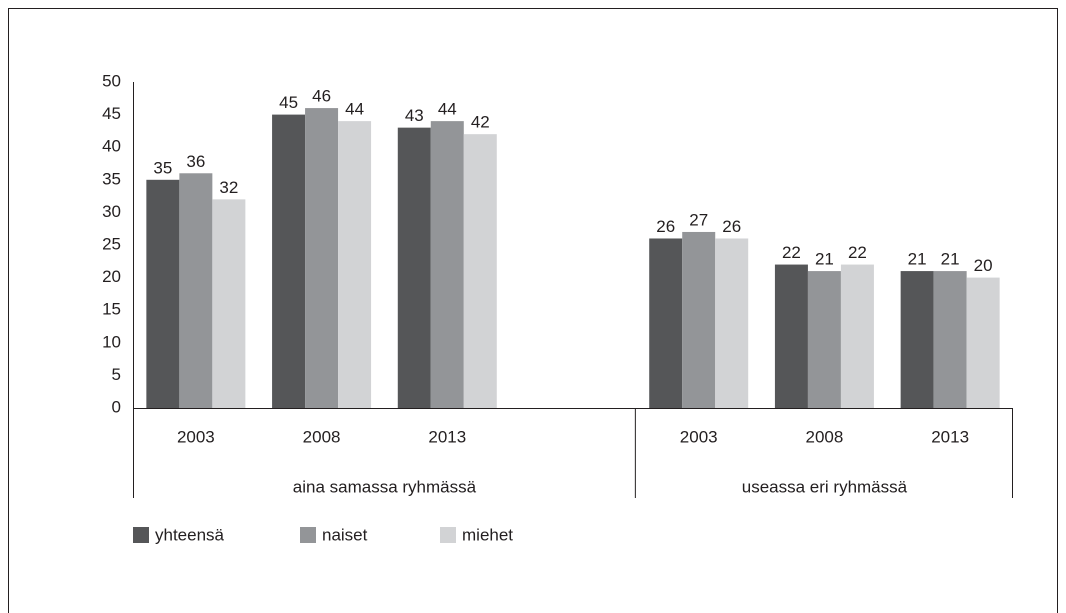 The height and width of the screenshot is (613, 1066). Describe the element at coordinates (116, 406) in the screenshot. I see `y-tick-label: 0` at that location.